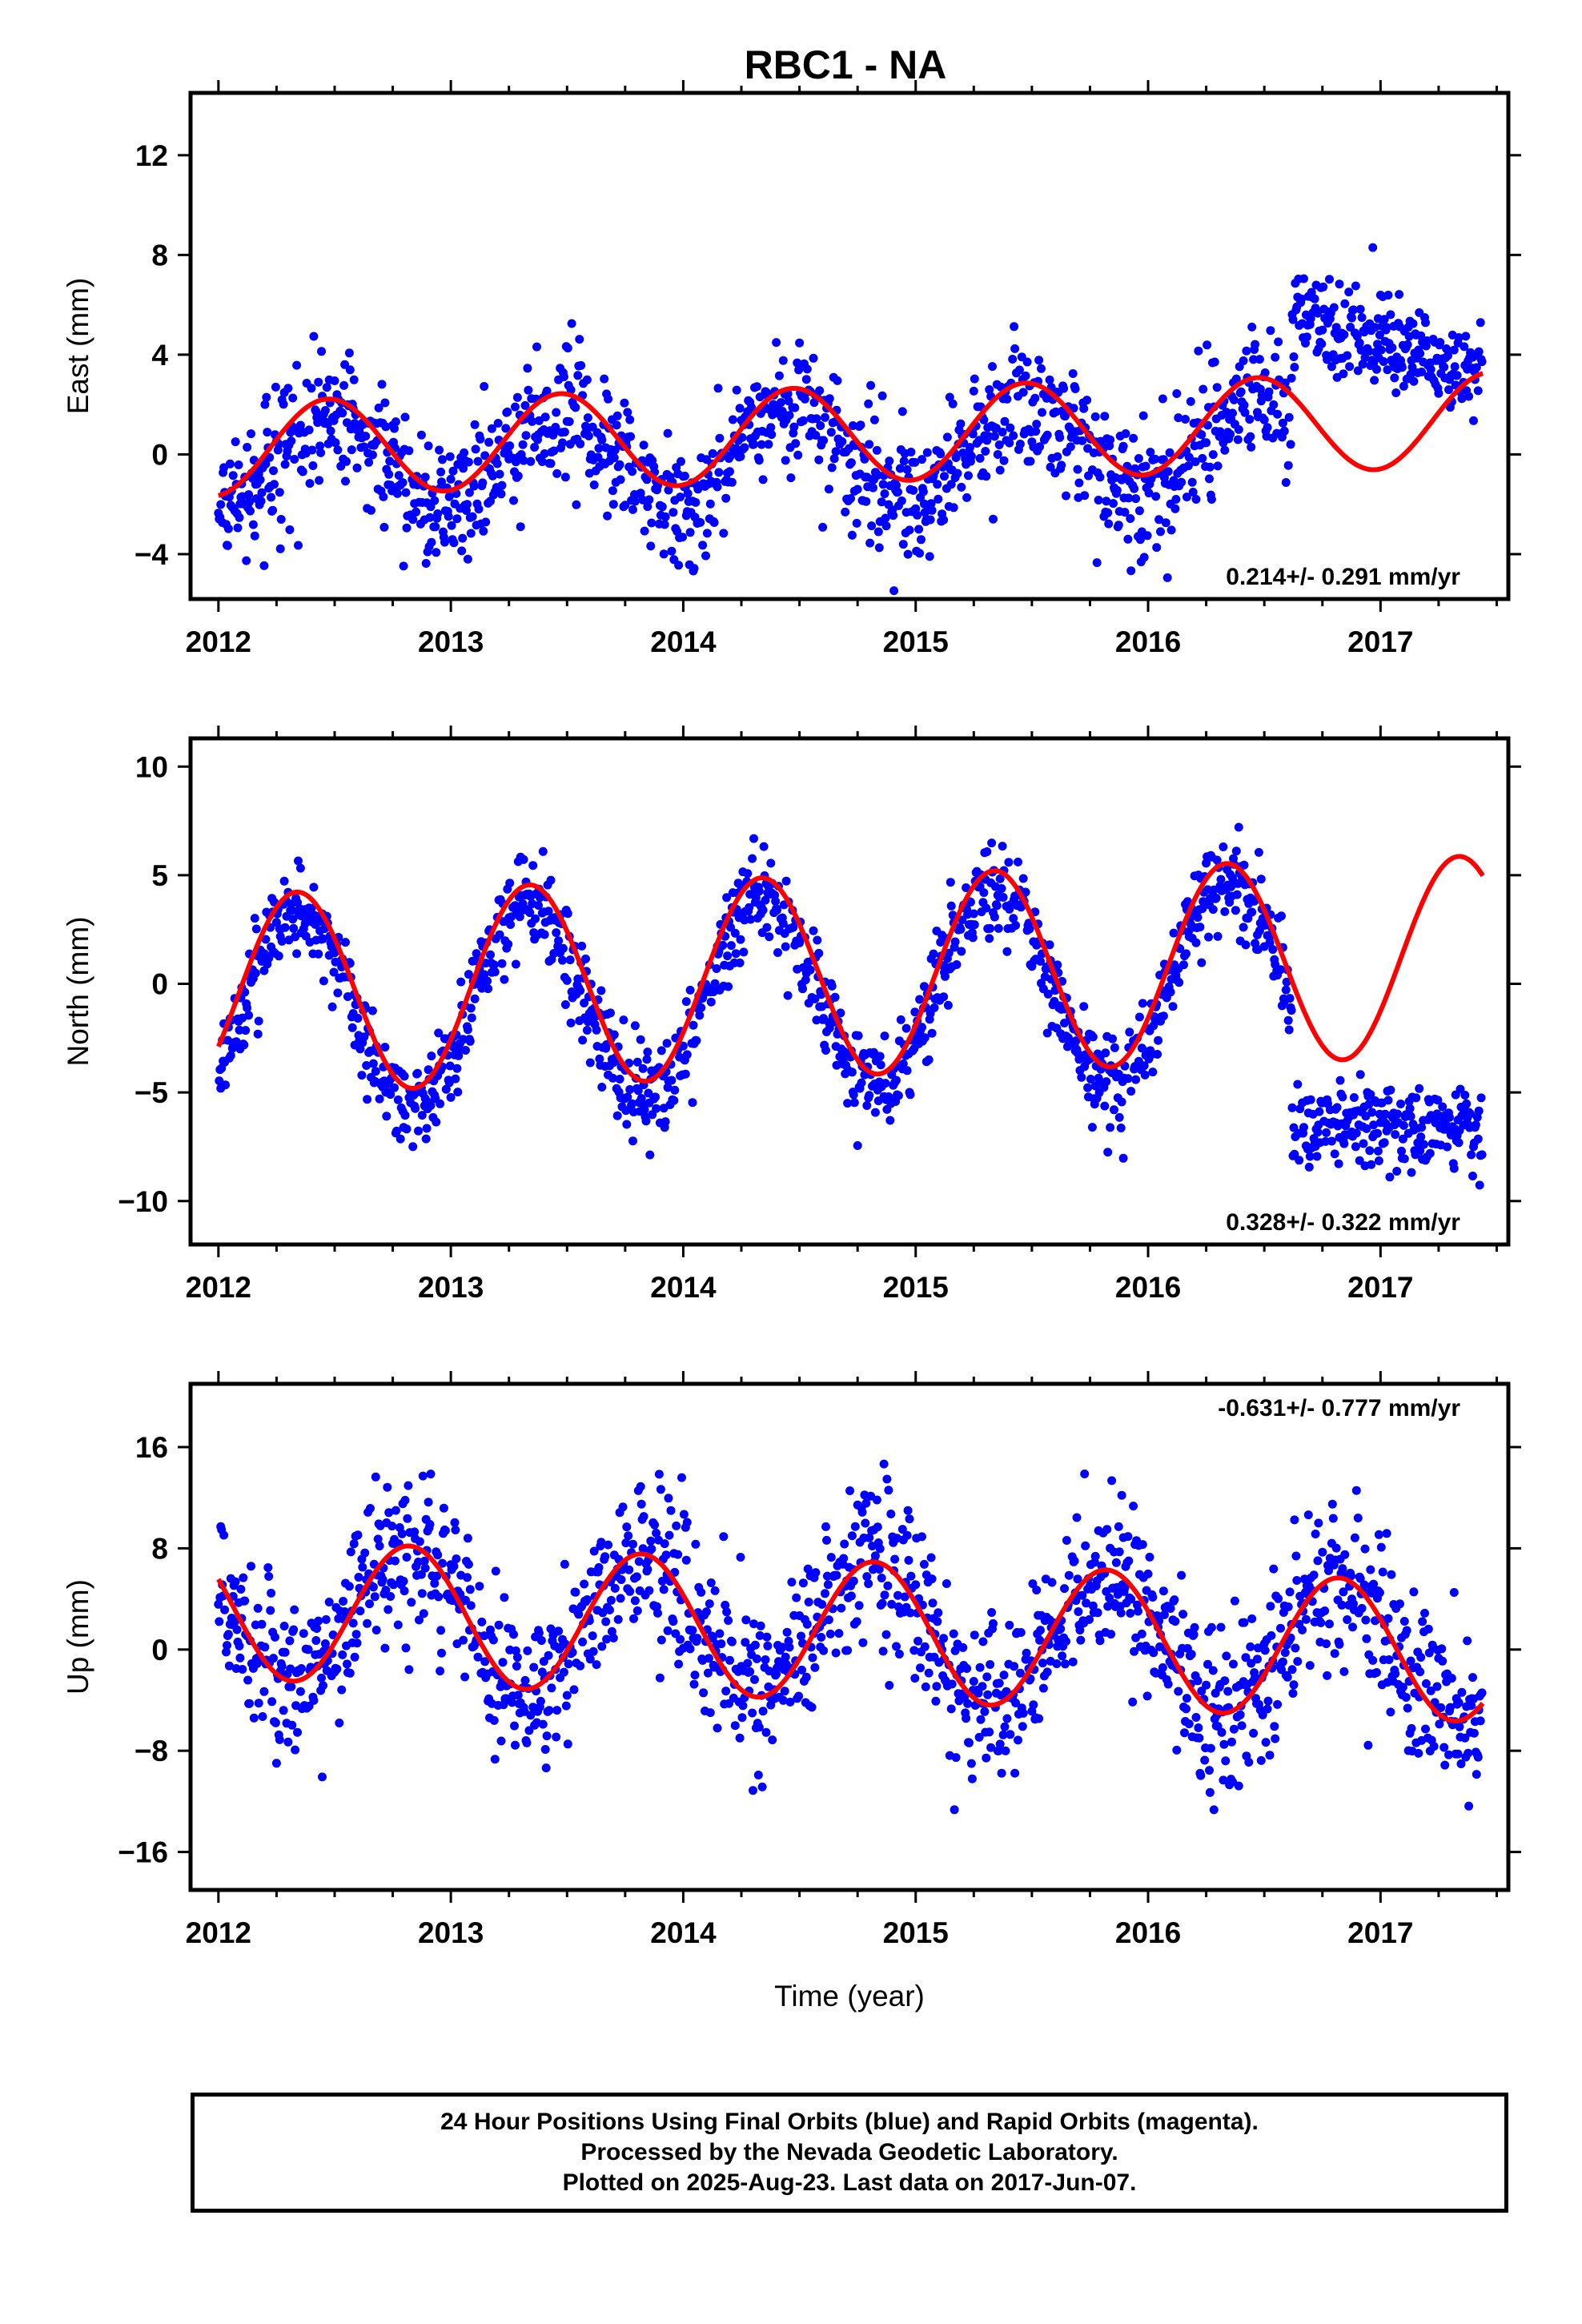 The height and width of the screenshot is (2324, 1582). I want to click on x-tick-label: 2015, so click(916, 1932).